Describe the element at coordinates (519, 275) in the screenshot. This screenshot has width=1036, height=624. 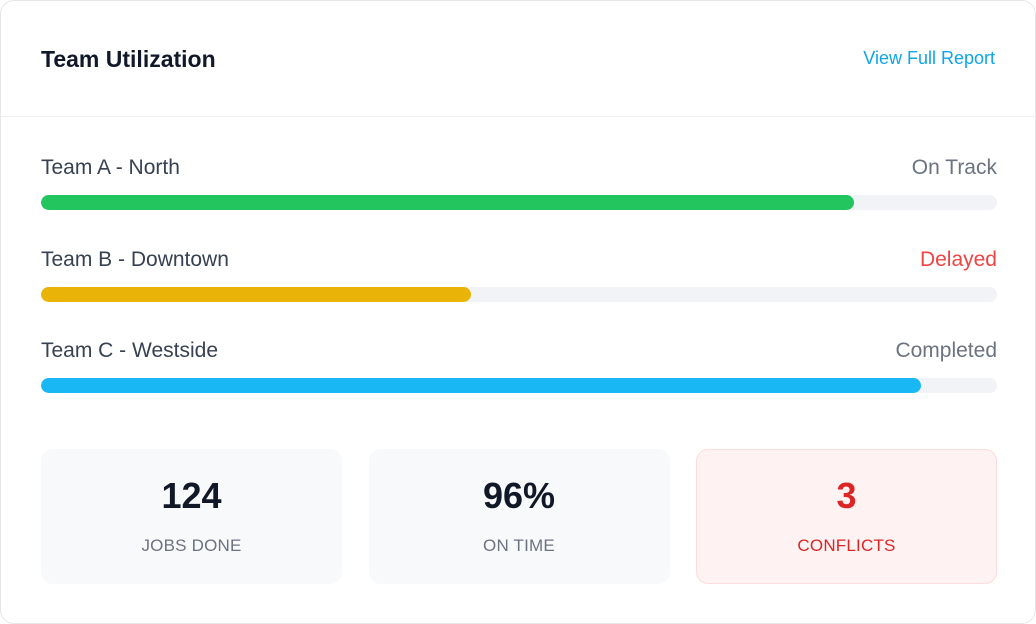
I see `team-row-b: Team B - Downtown Delayed` at that location.